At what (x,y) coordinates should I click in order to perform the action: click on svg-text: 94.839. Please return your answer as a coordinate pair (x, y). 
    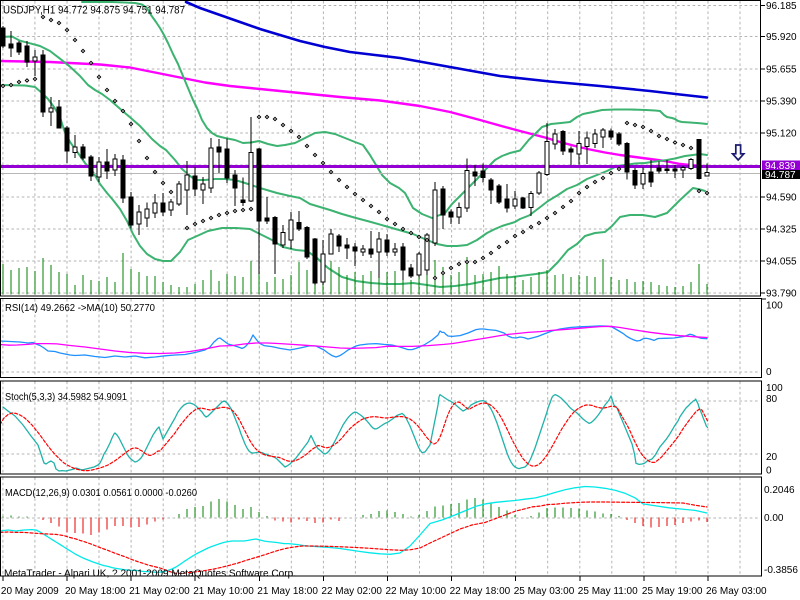
    Looking at the image, I should click on (780, 166).